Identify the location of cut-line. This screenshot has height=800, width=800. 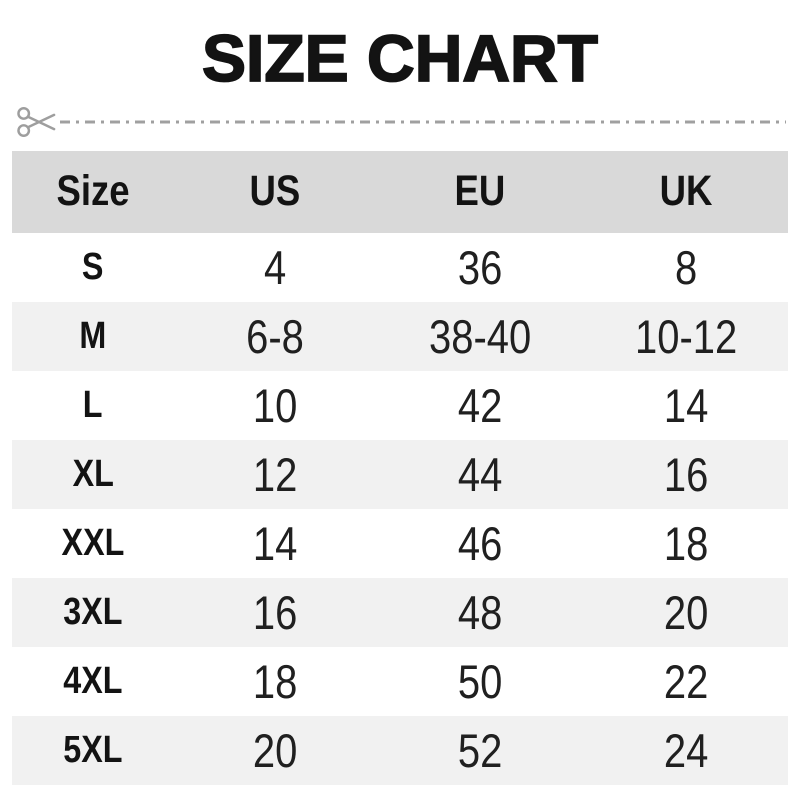
(401, 122).